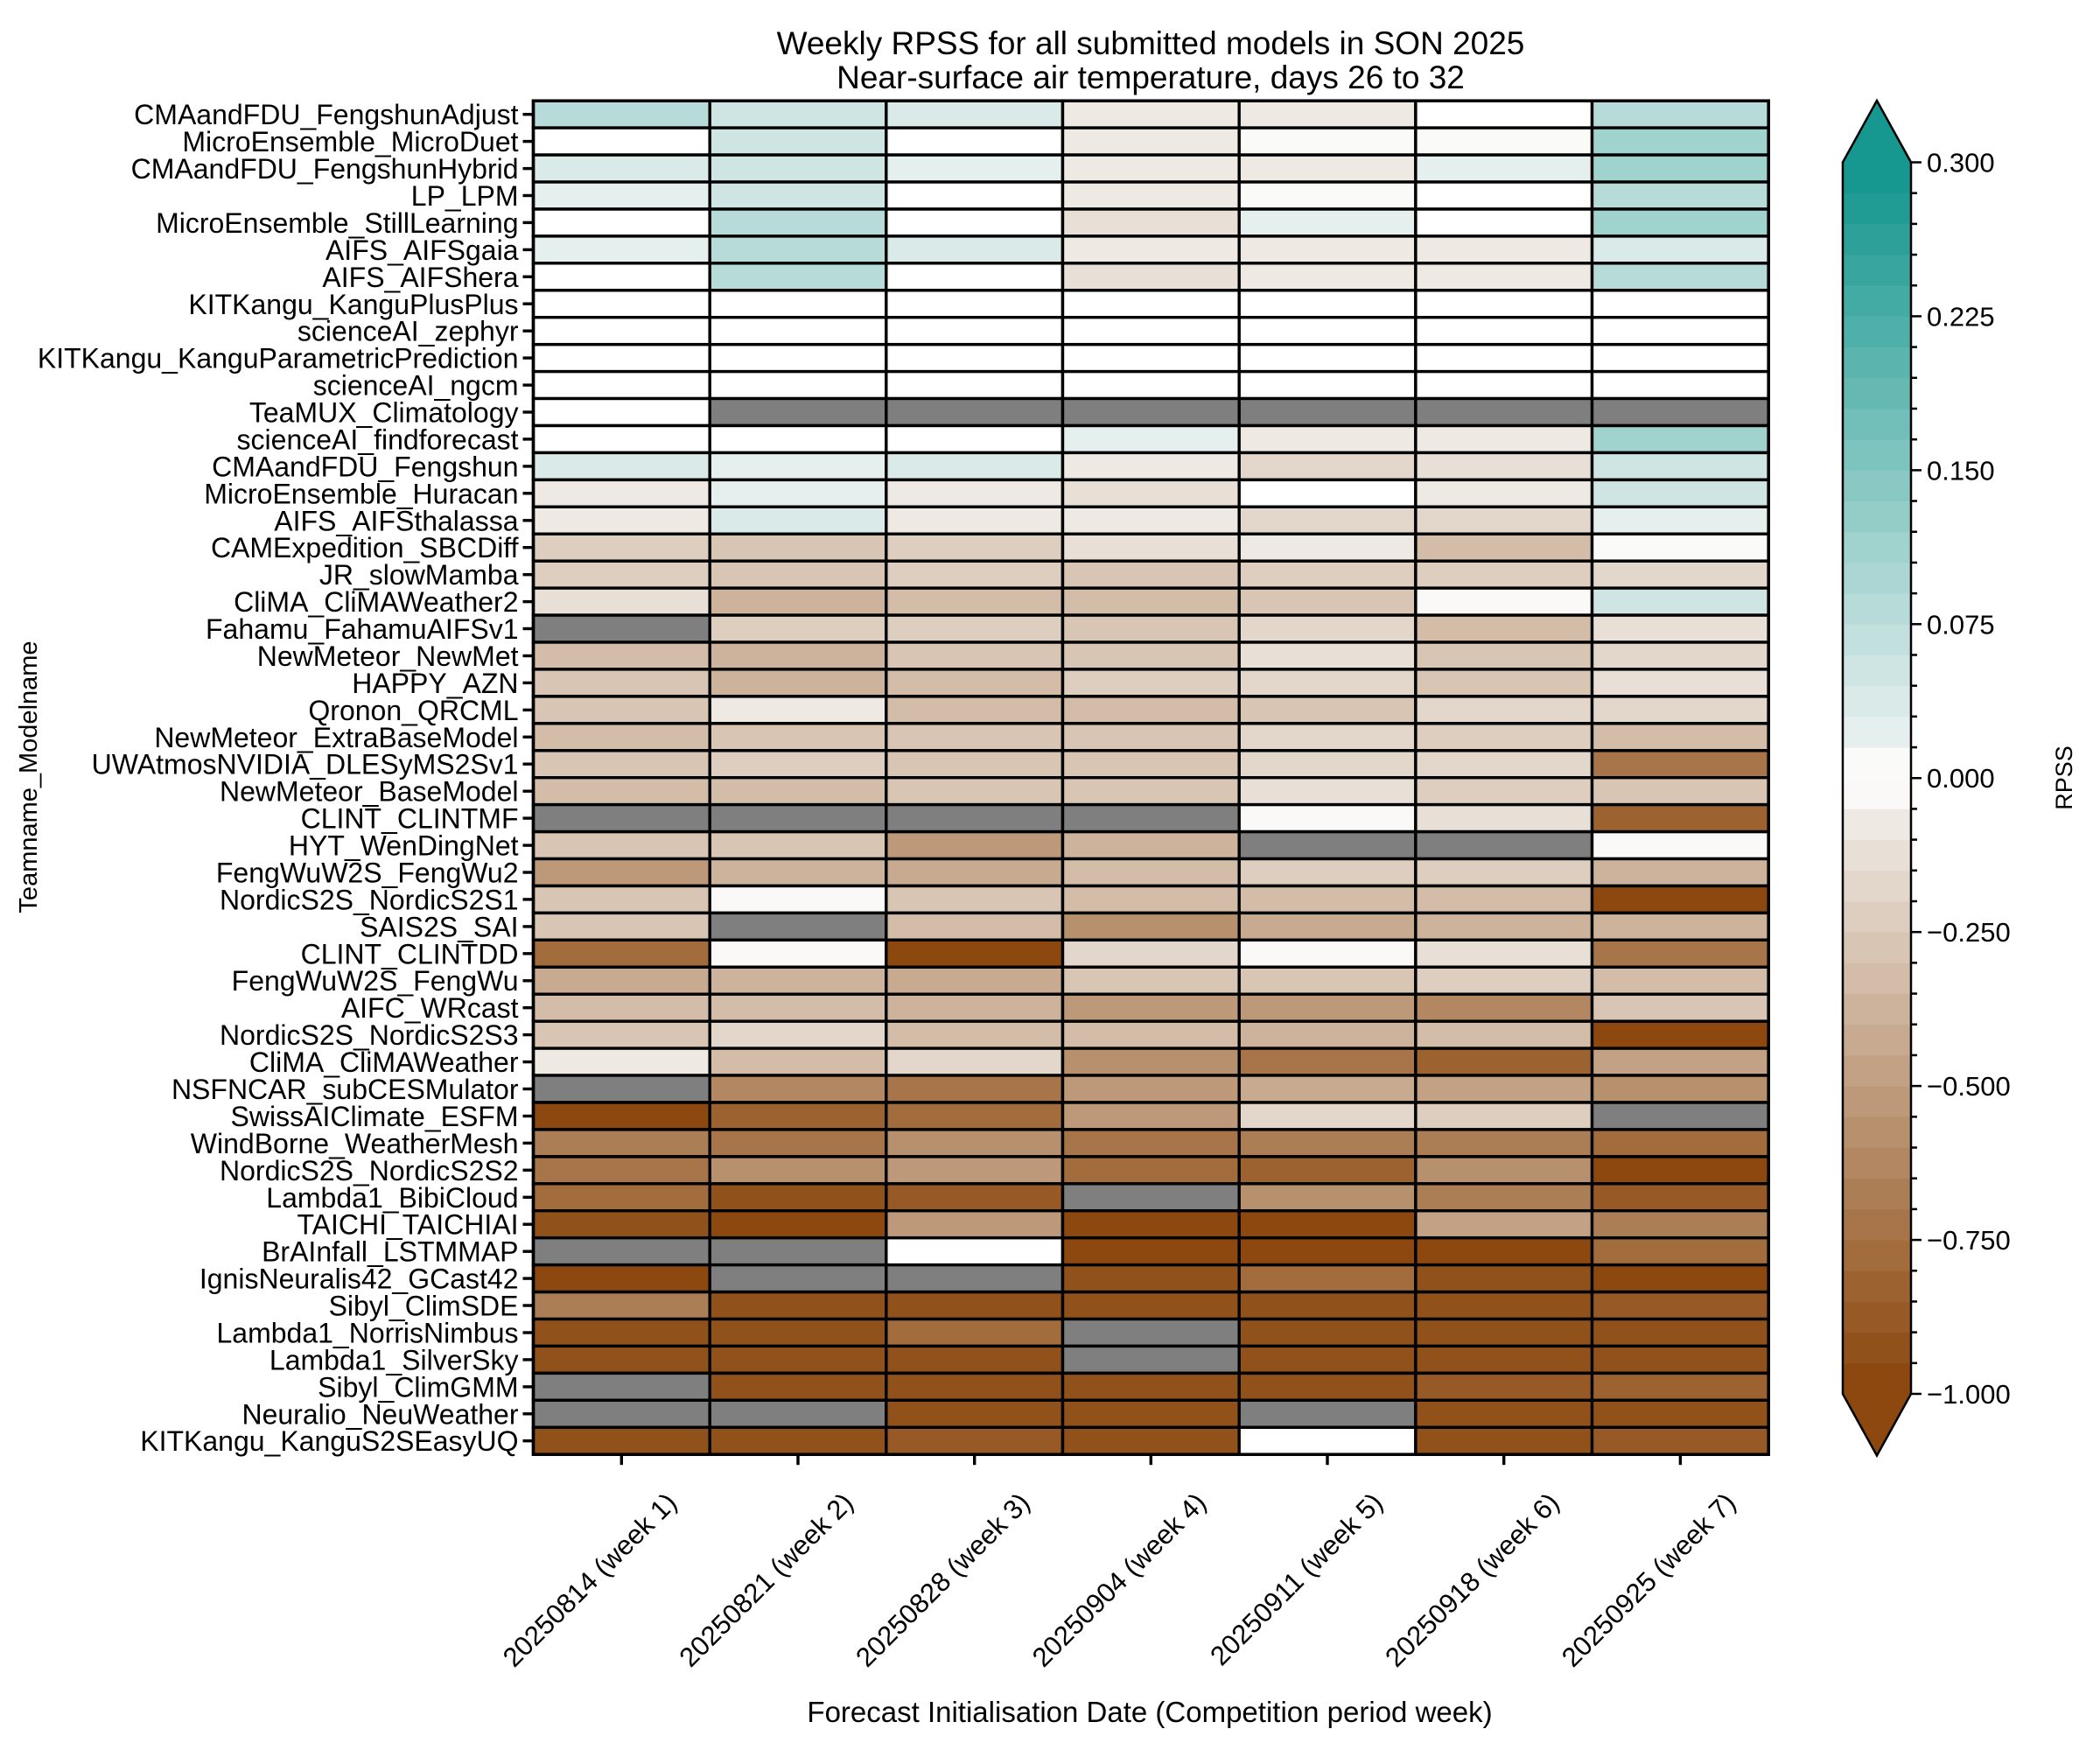 This screenshot has height=1750, width=2100. What do you see at coordinates (345, 1089) in the screenshot?
I see `svg-text: NSFNCAR_subCESMulator` at bounding box center [345, 1089].